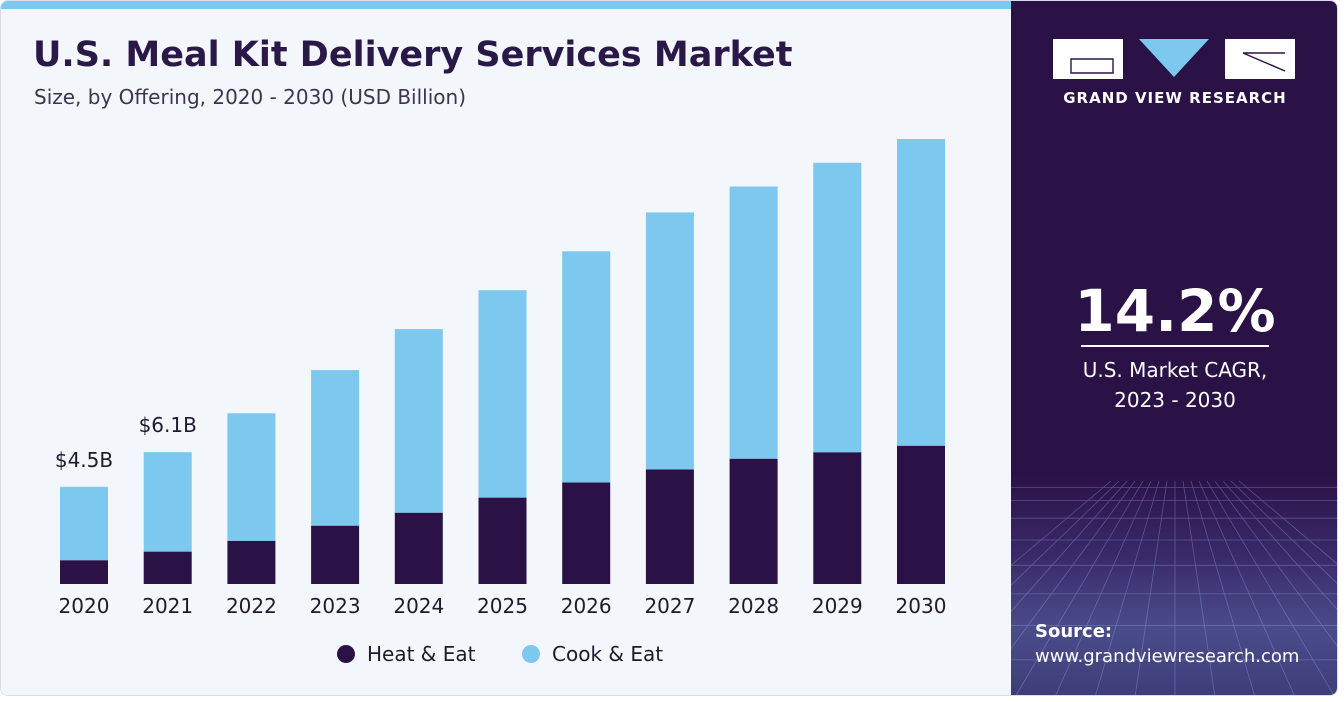 The width and height of the screenshot is (1344, 702). What do you see at coordinates (84, 606) in the screenshot?
I see `x-tick-label: 2020` at bounding box center [84, 606].